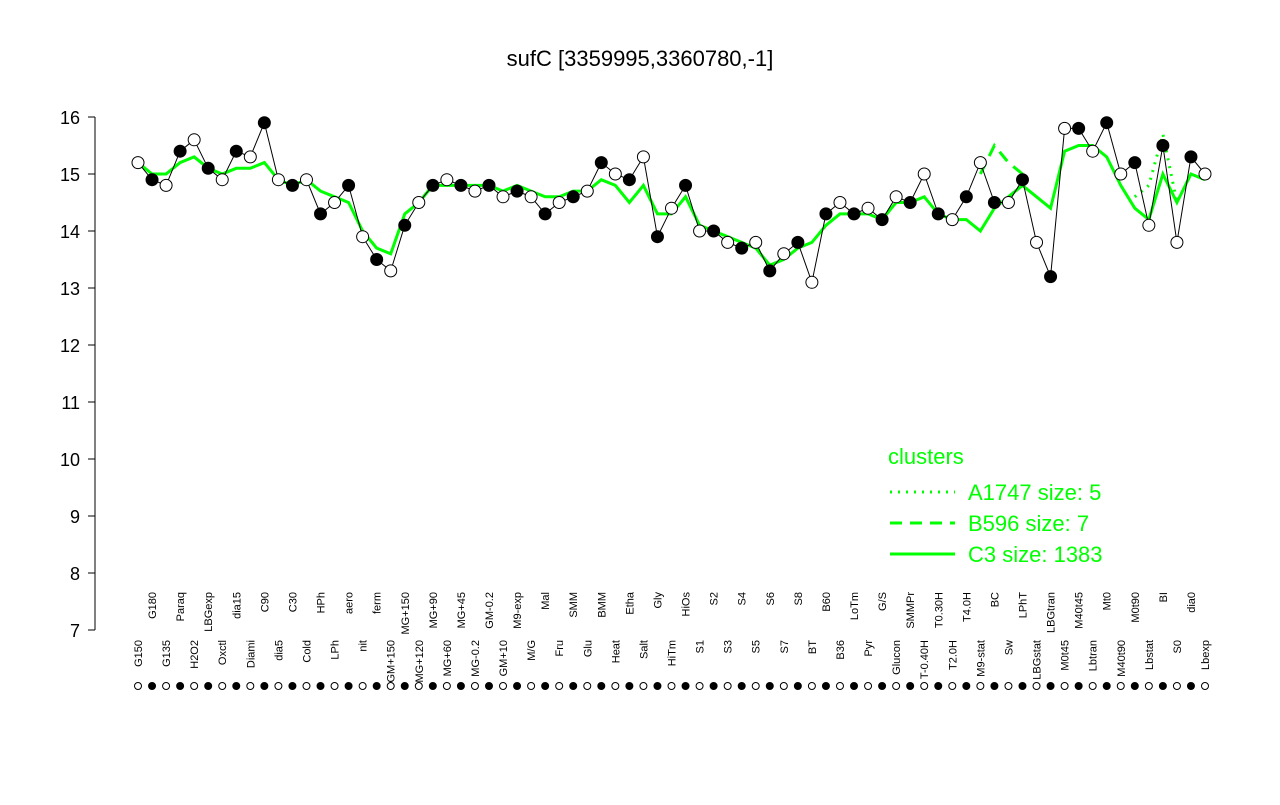 The height and width of the screenshot is (805, 1280). What do you see at coordinates (139, 653) in the screenshot?
I see `x-tick-label: G150` at bounding box center [139, 653].